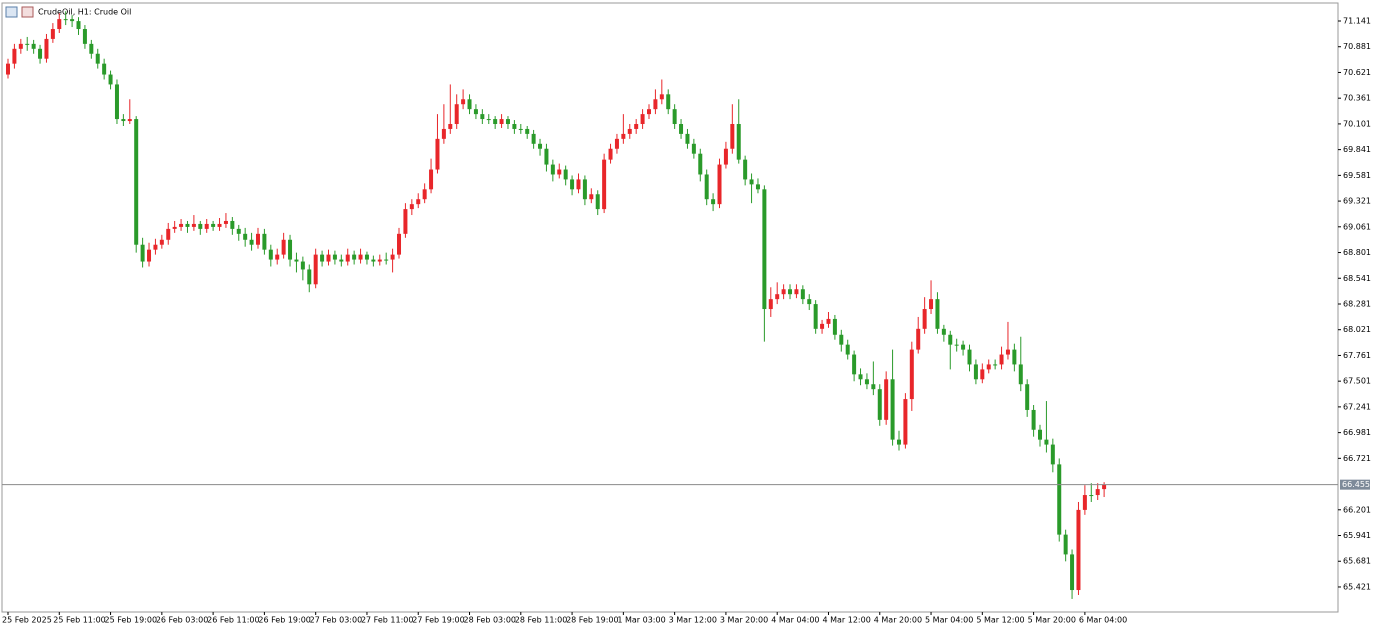 Image resolution: width=1378 pixels, height=626 pixels. What do you see at coordinates (1357, 278) in the screenshot?
I see `y-tick-label: 68.541` at bounding box center [1357, 278].